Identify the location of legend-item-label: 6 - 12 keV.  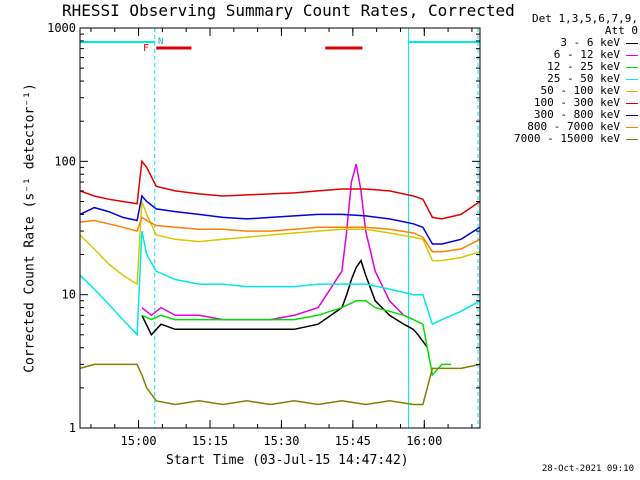
(586, 54).